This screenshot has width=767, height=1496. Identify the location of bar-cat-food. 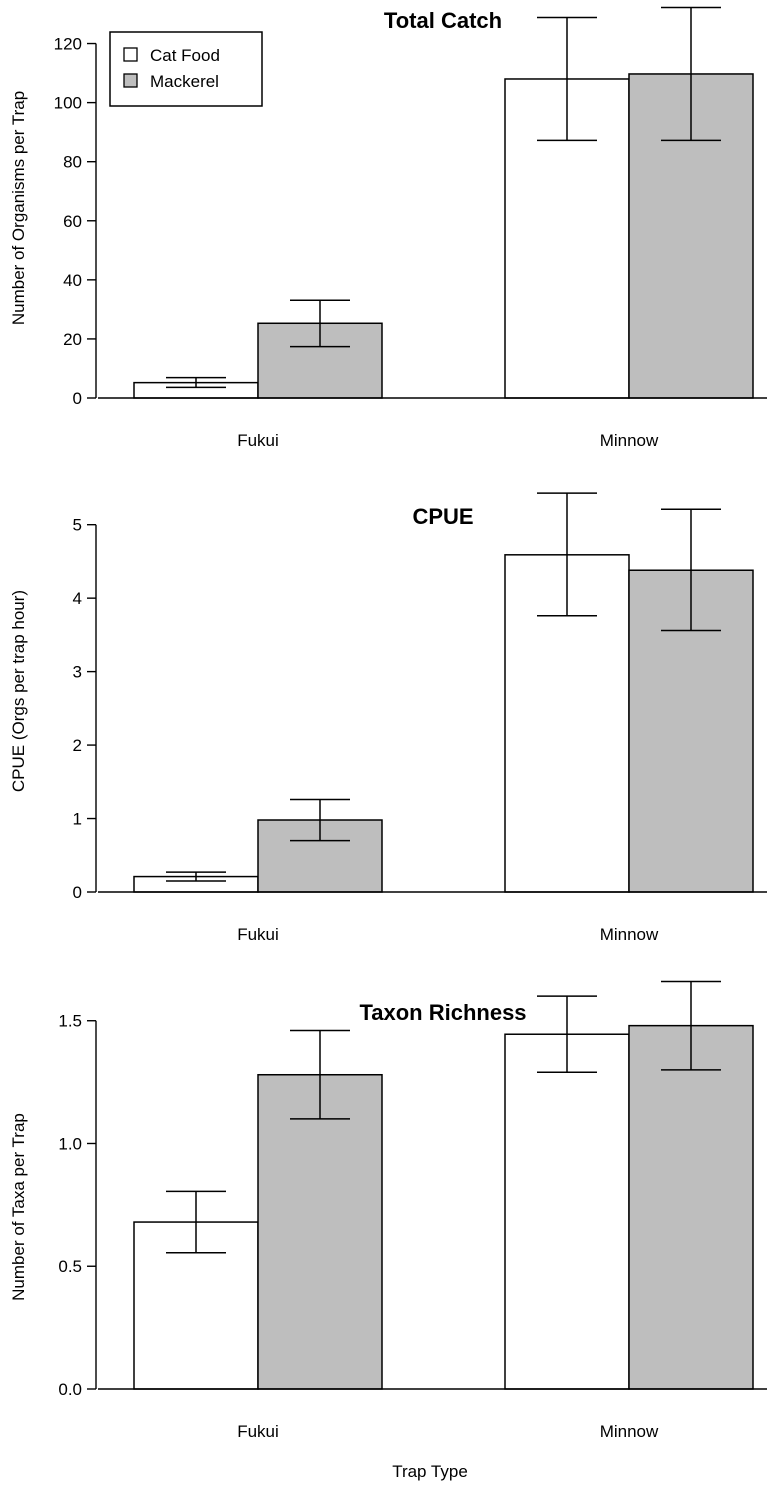
(567, 1211).